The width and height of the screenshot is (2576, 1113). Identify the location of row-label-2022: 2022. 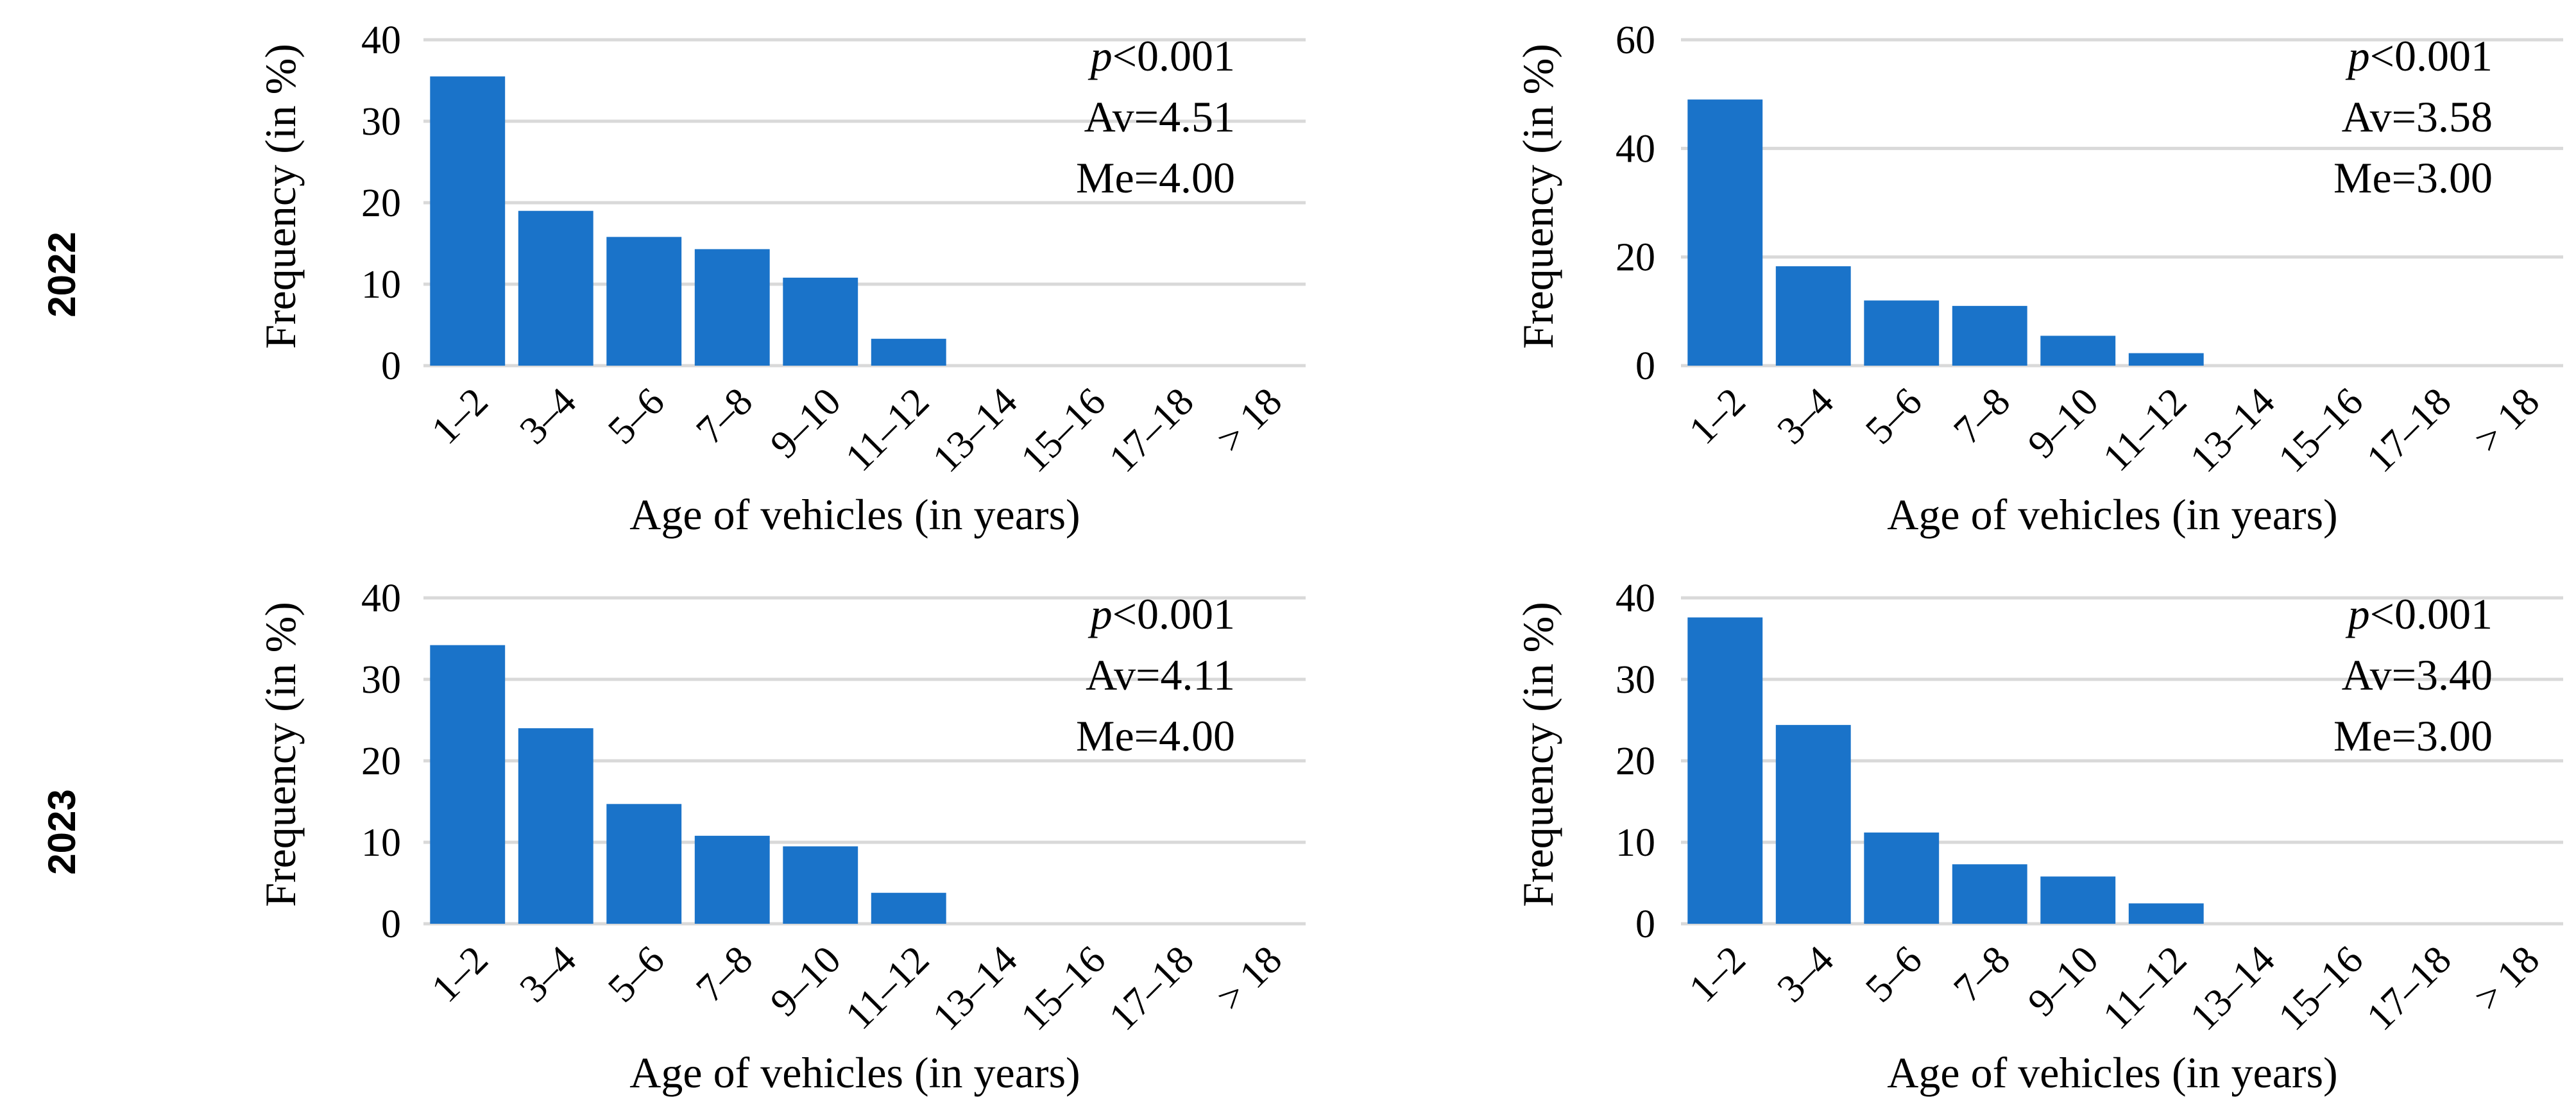
(61, 274).